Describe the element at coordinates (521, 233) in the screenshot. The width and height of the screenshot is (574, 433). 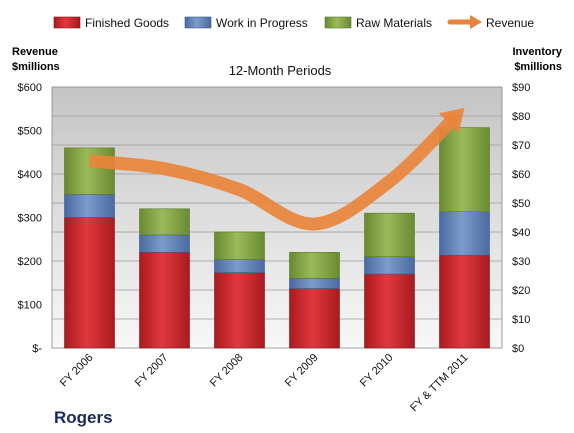
I see `right-tick-label: $40` at that location.